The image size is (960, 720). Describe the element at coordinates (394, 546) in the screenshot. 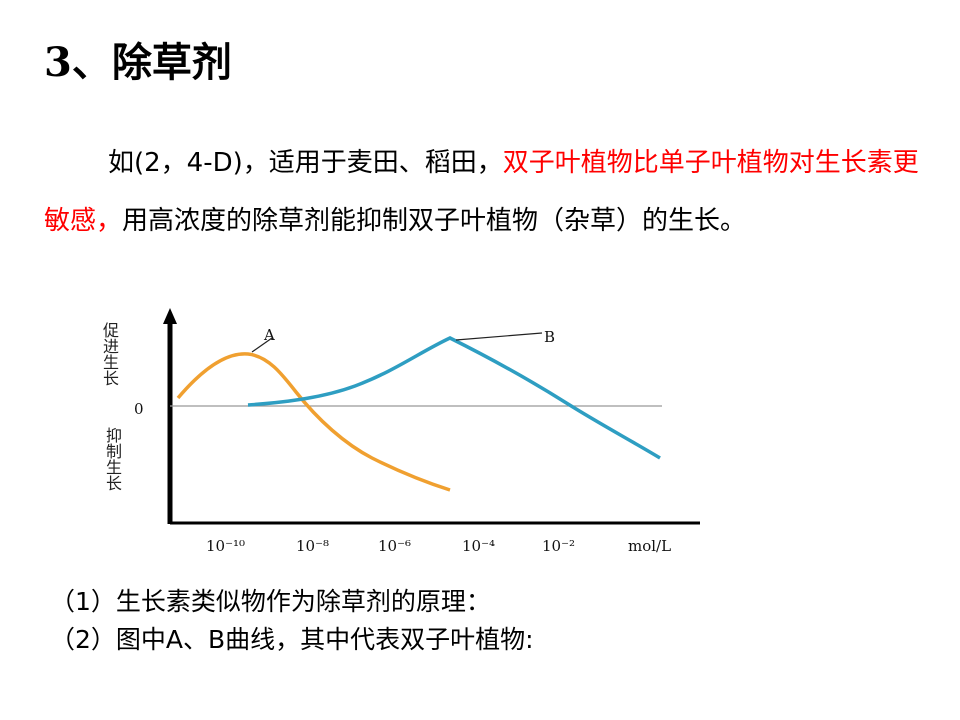

I see `x-tick-3: 10⁻⁶` at that location.